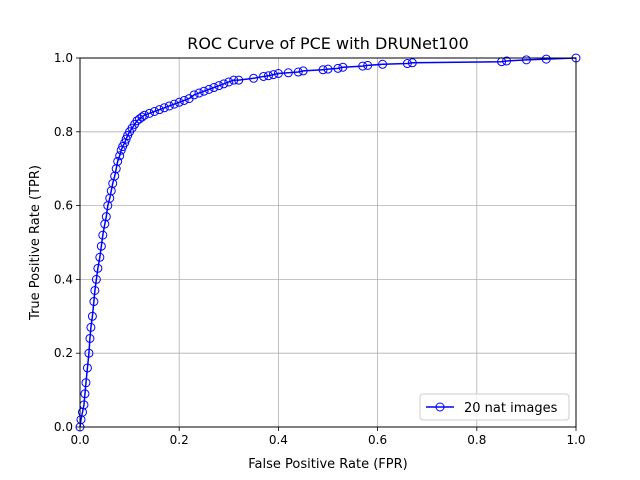 The height and width of the screenshot is (480, 640). I want to click on x-tick-label: 0.8, so click(476, 440).